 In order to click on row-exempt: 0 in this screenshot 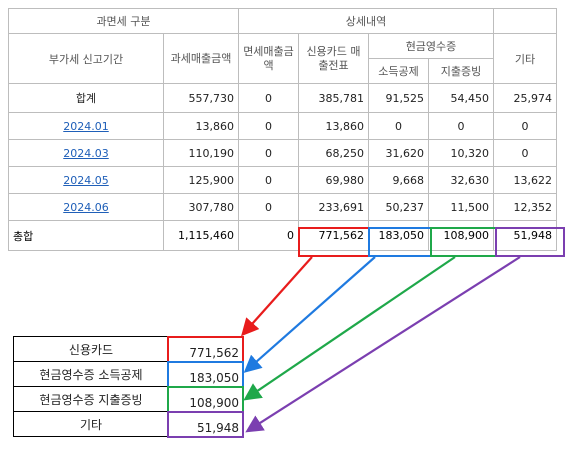, I will do `click(268, 207)`.